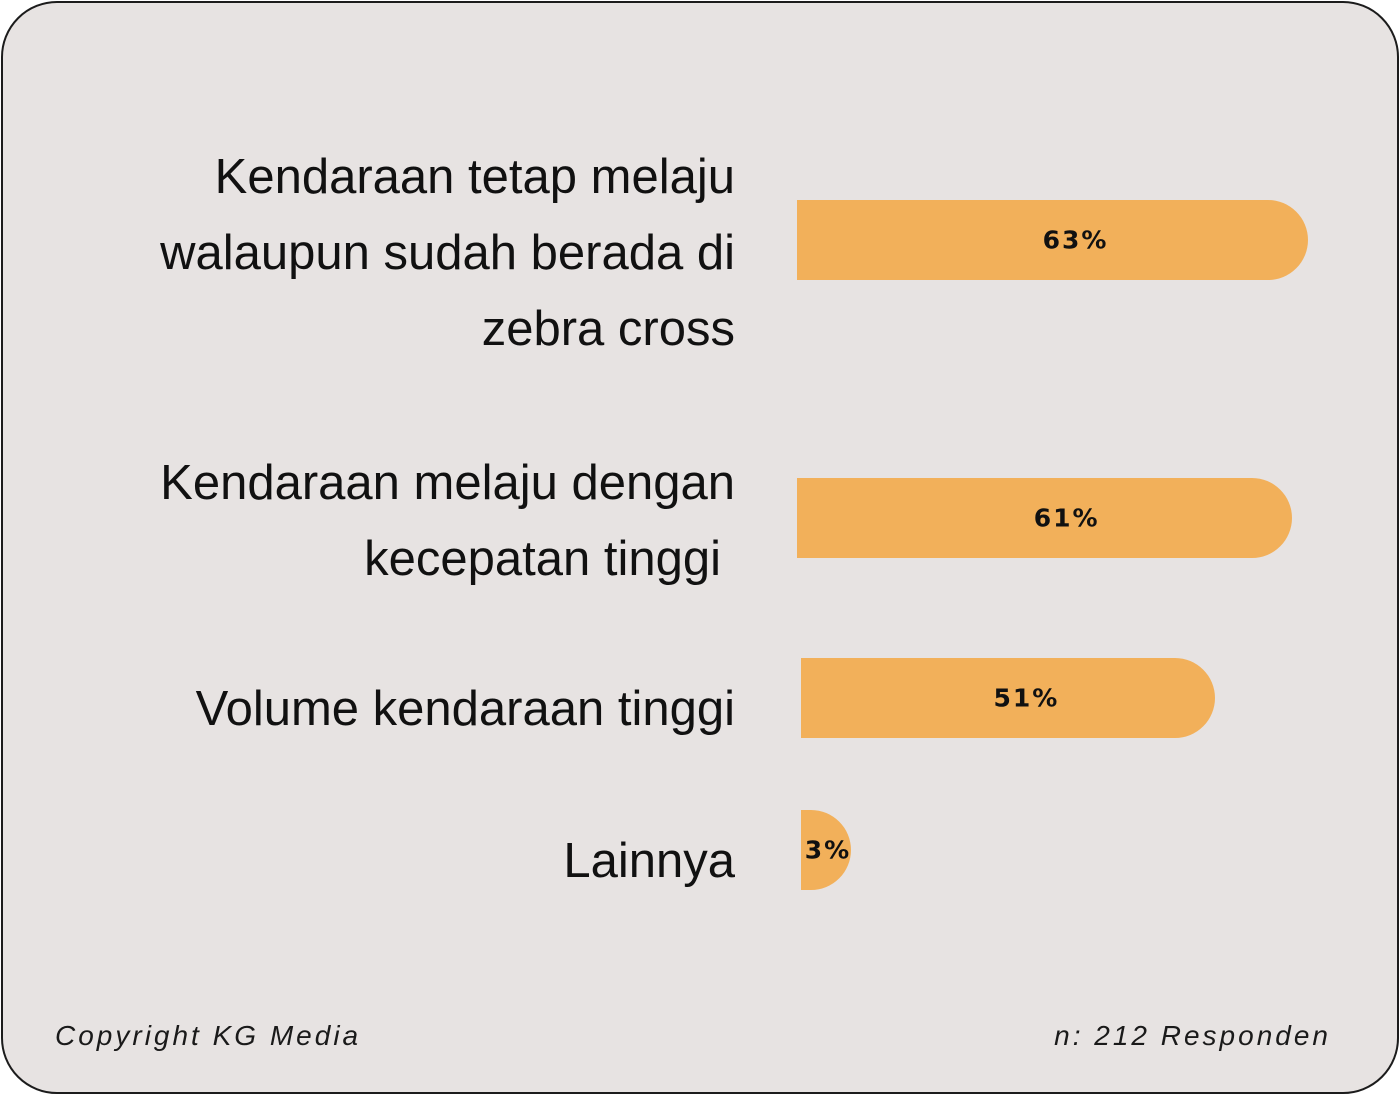  Describe the element at coordinates (542, 559) in the screenshot. I see `category-label: kecepatan tinggi` at that location.